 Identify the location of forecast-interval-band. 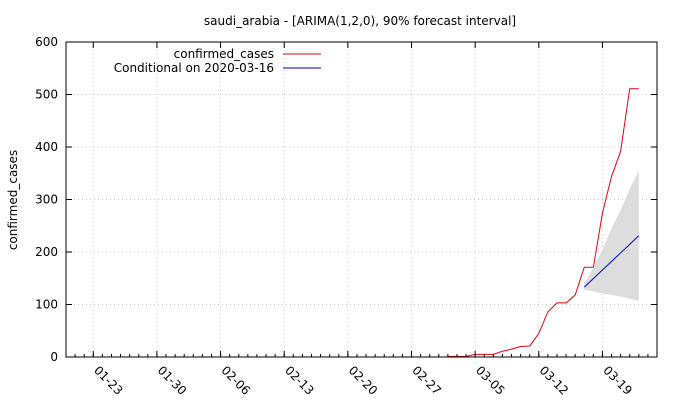
(611, 235).